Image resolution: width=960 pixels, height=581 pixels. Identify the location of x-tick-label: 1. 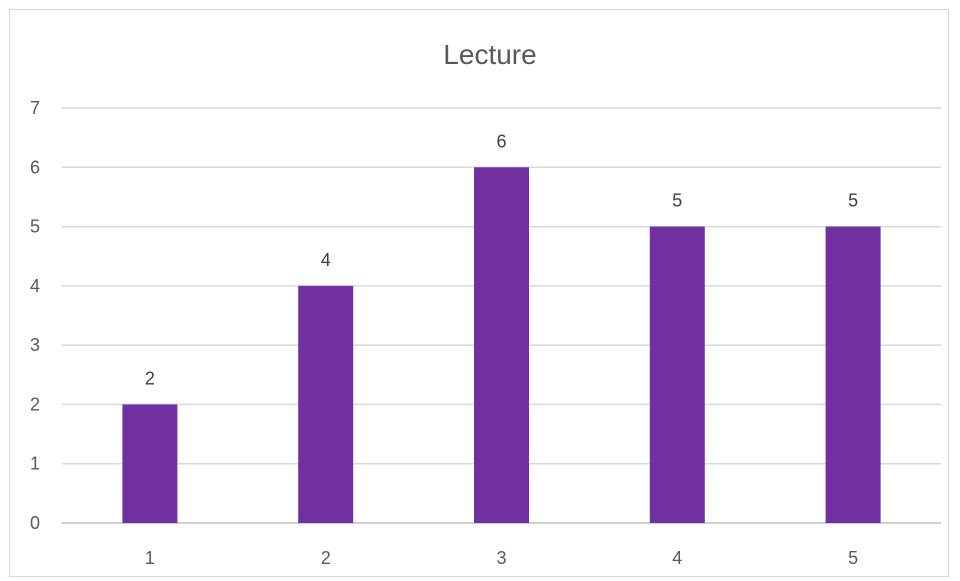
(150, 558).